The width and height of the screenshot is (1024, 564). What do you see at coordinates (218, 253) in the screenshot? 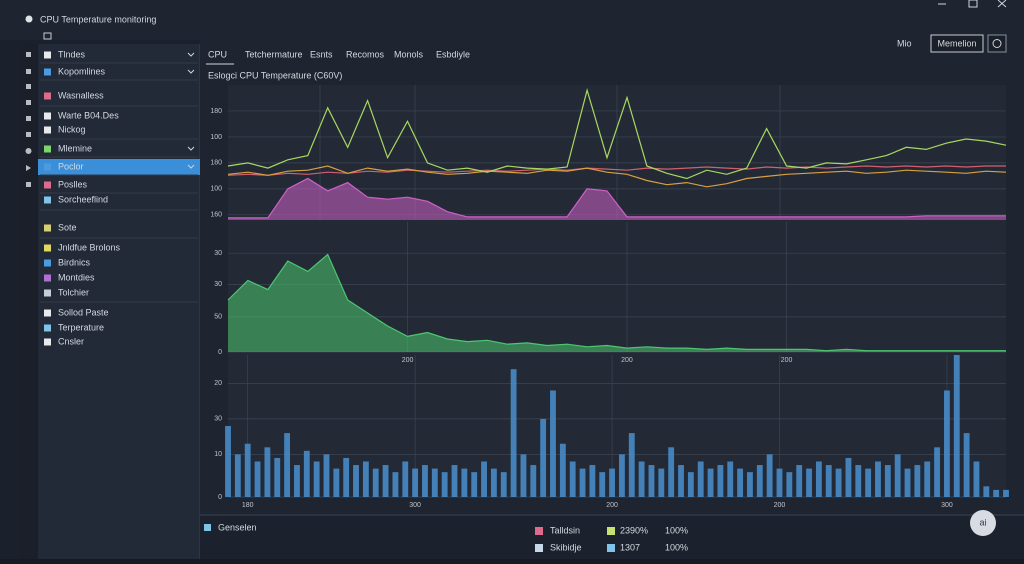
I see `y-tick-label: 30` at bounding box center [218, 253].